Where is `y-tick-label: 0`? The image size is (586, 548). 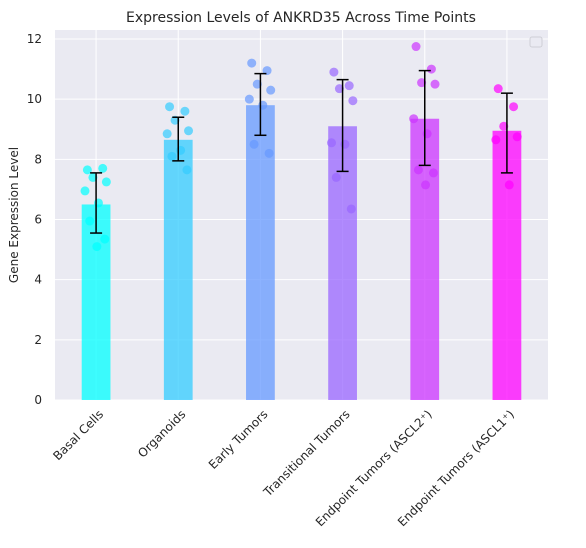
y-tick-label: 0 is located at coordinates (38, 400).